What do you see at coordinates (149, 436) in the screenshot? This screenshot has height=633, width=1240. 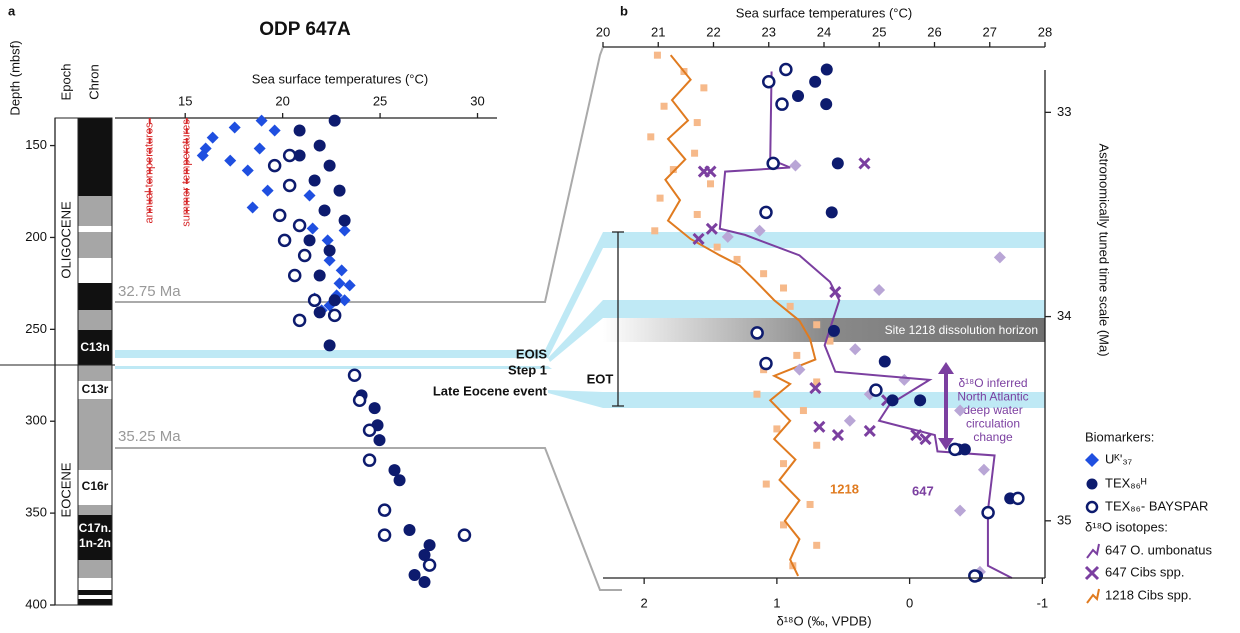 I see `annotation: 35.25 Ma` at bounding box center [149, 436].